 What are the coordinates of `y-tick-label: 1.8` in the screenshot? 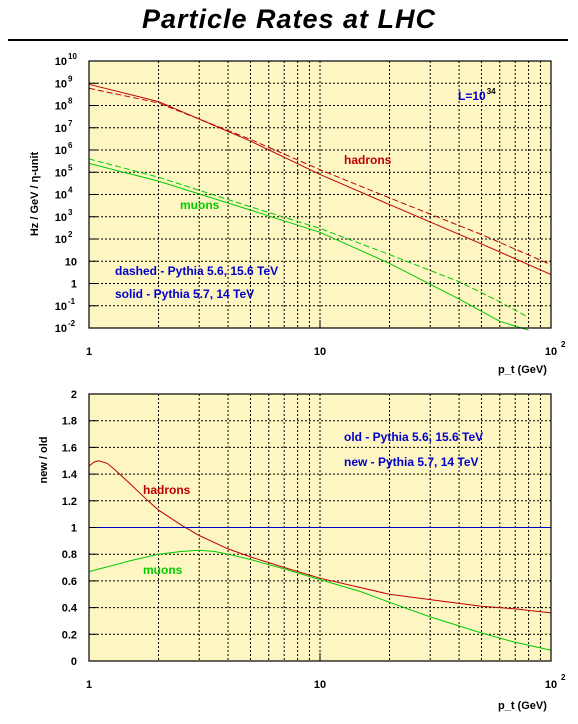 It's located at (69, 422).